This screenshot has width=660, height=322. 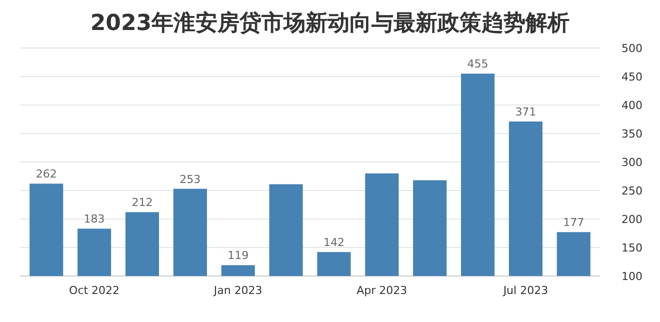 What do you see at coordinates (632, 191) in the screenshot?
I see `y-tick-label: 250` at bounding box center [632, 191].